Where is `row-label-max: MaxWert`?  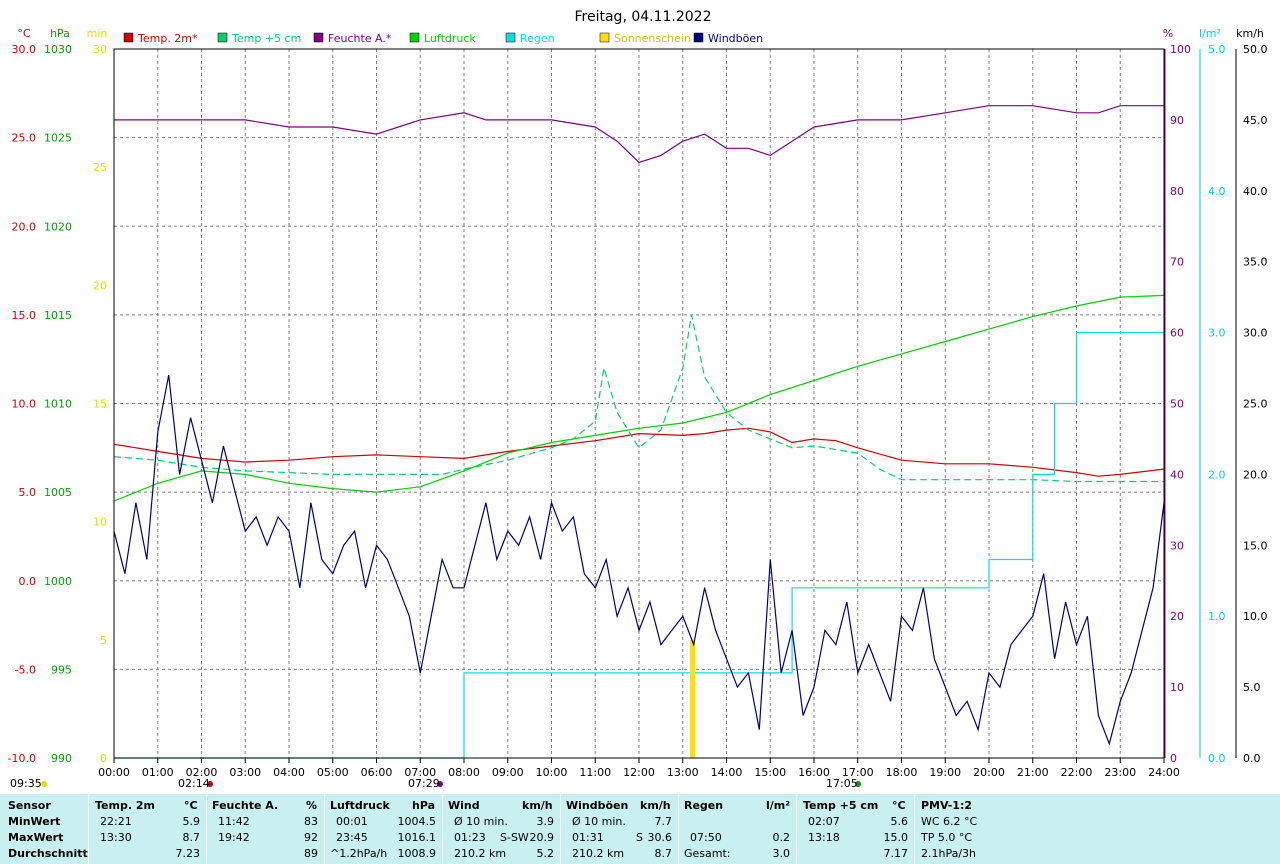 row-label-max: MaxWert is located at coordinates (36, 837).